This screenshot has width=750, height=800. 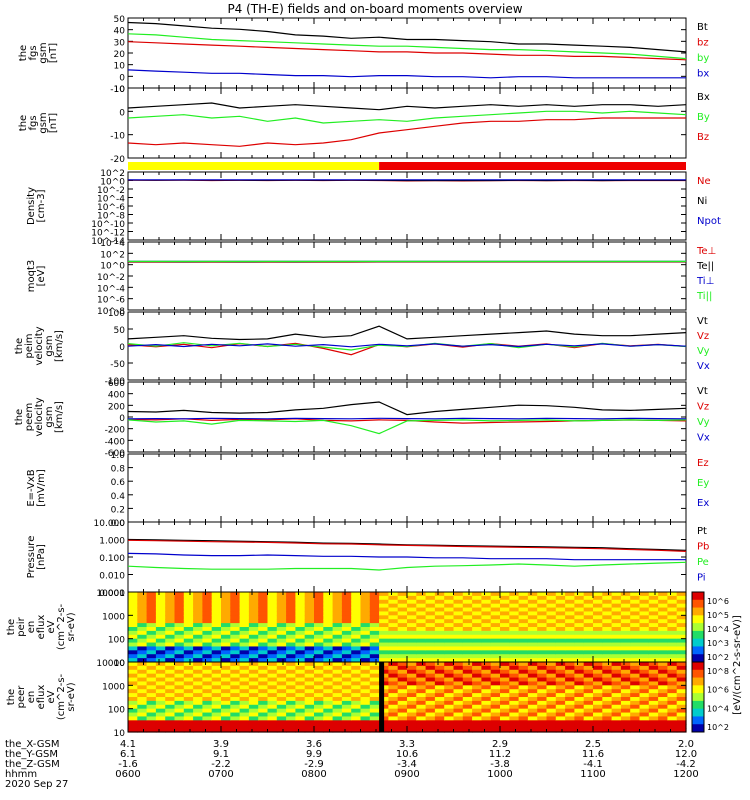 I want to click on series-line, so click(x=407, y=349).